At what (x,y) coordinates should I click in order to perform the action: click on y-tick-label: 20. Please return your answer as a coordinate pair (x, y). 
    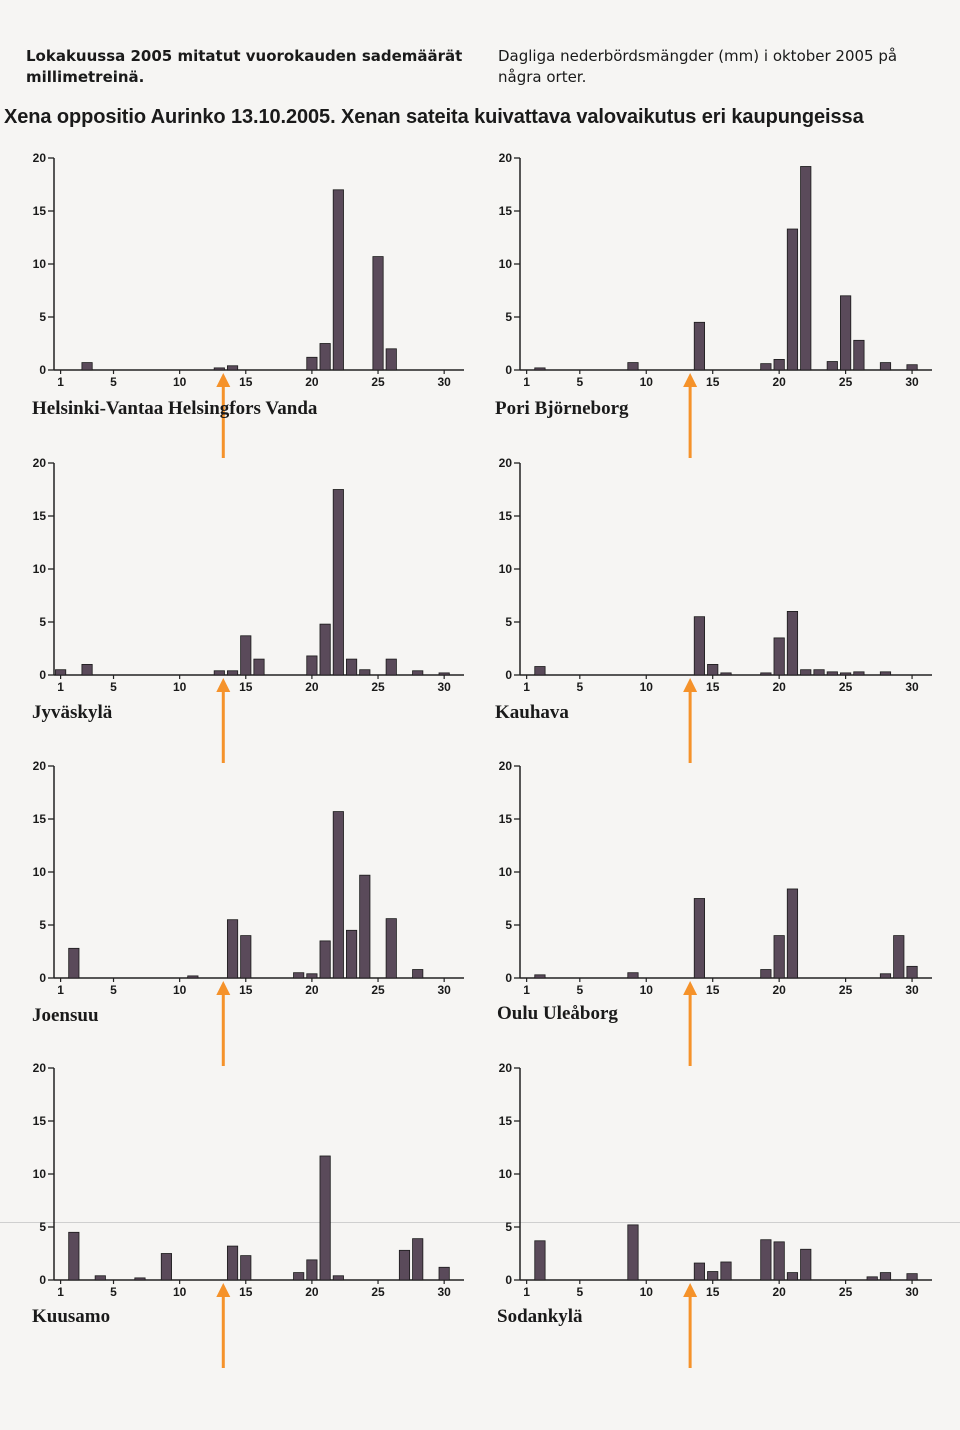
    Looking at the image, I should click on (40, 158).